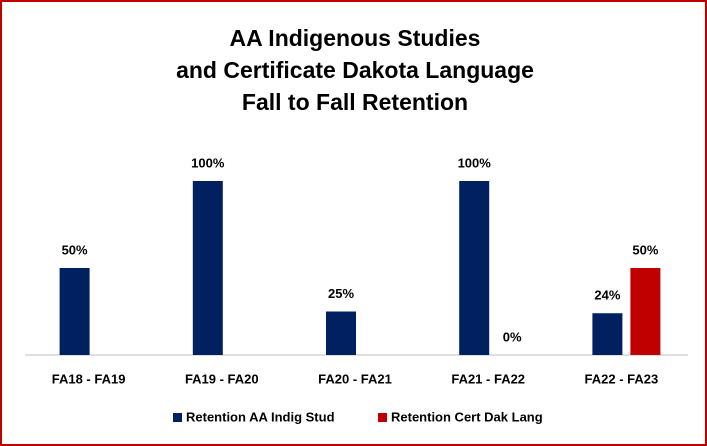 This screenshot has width=707, height=446. I want to click on x-tick-label: FA18 - FA19, so click(89, 378).